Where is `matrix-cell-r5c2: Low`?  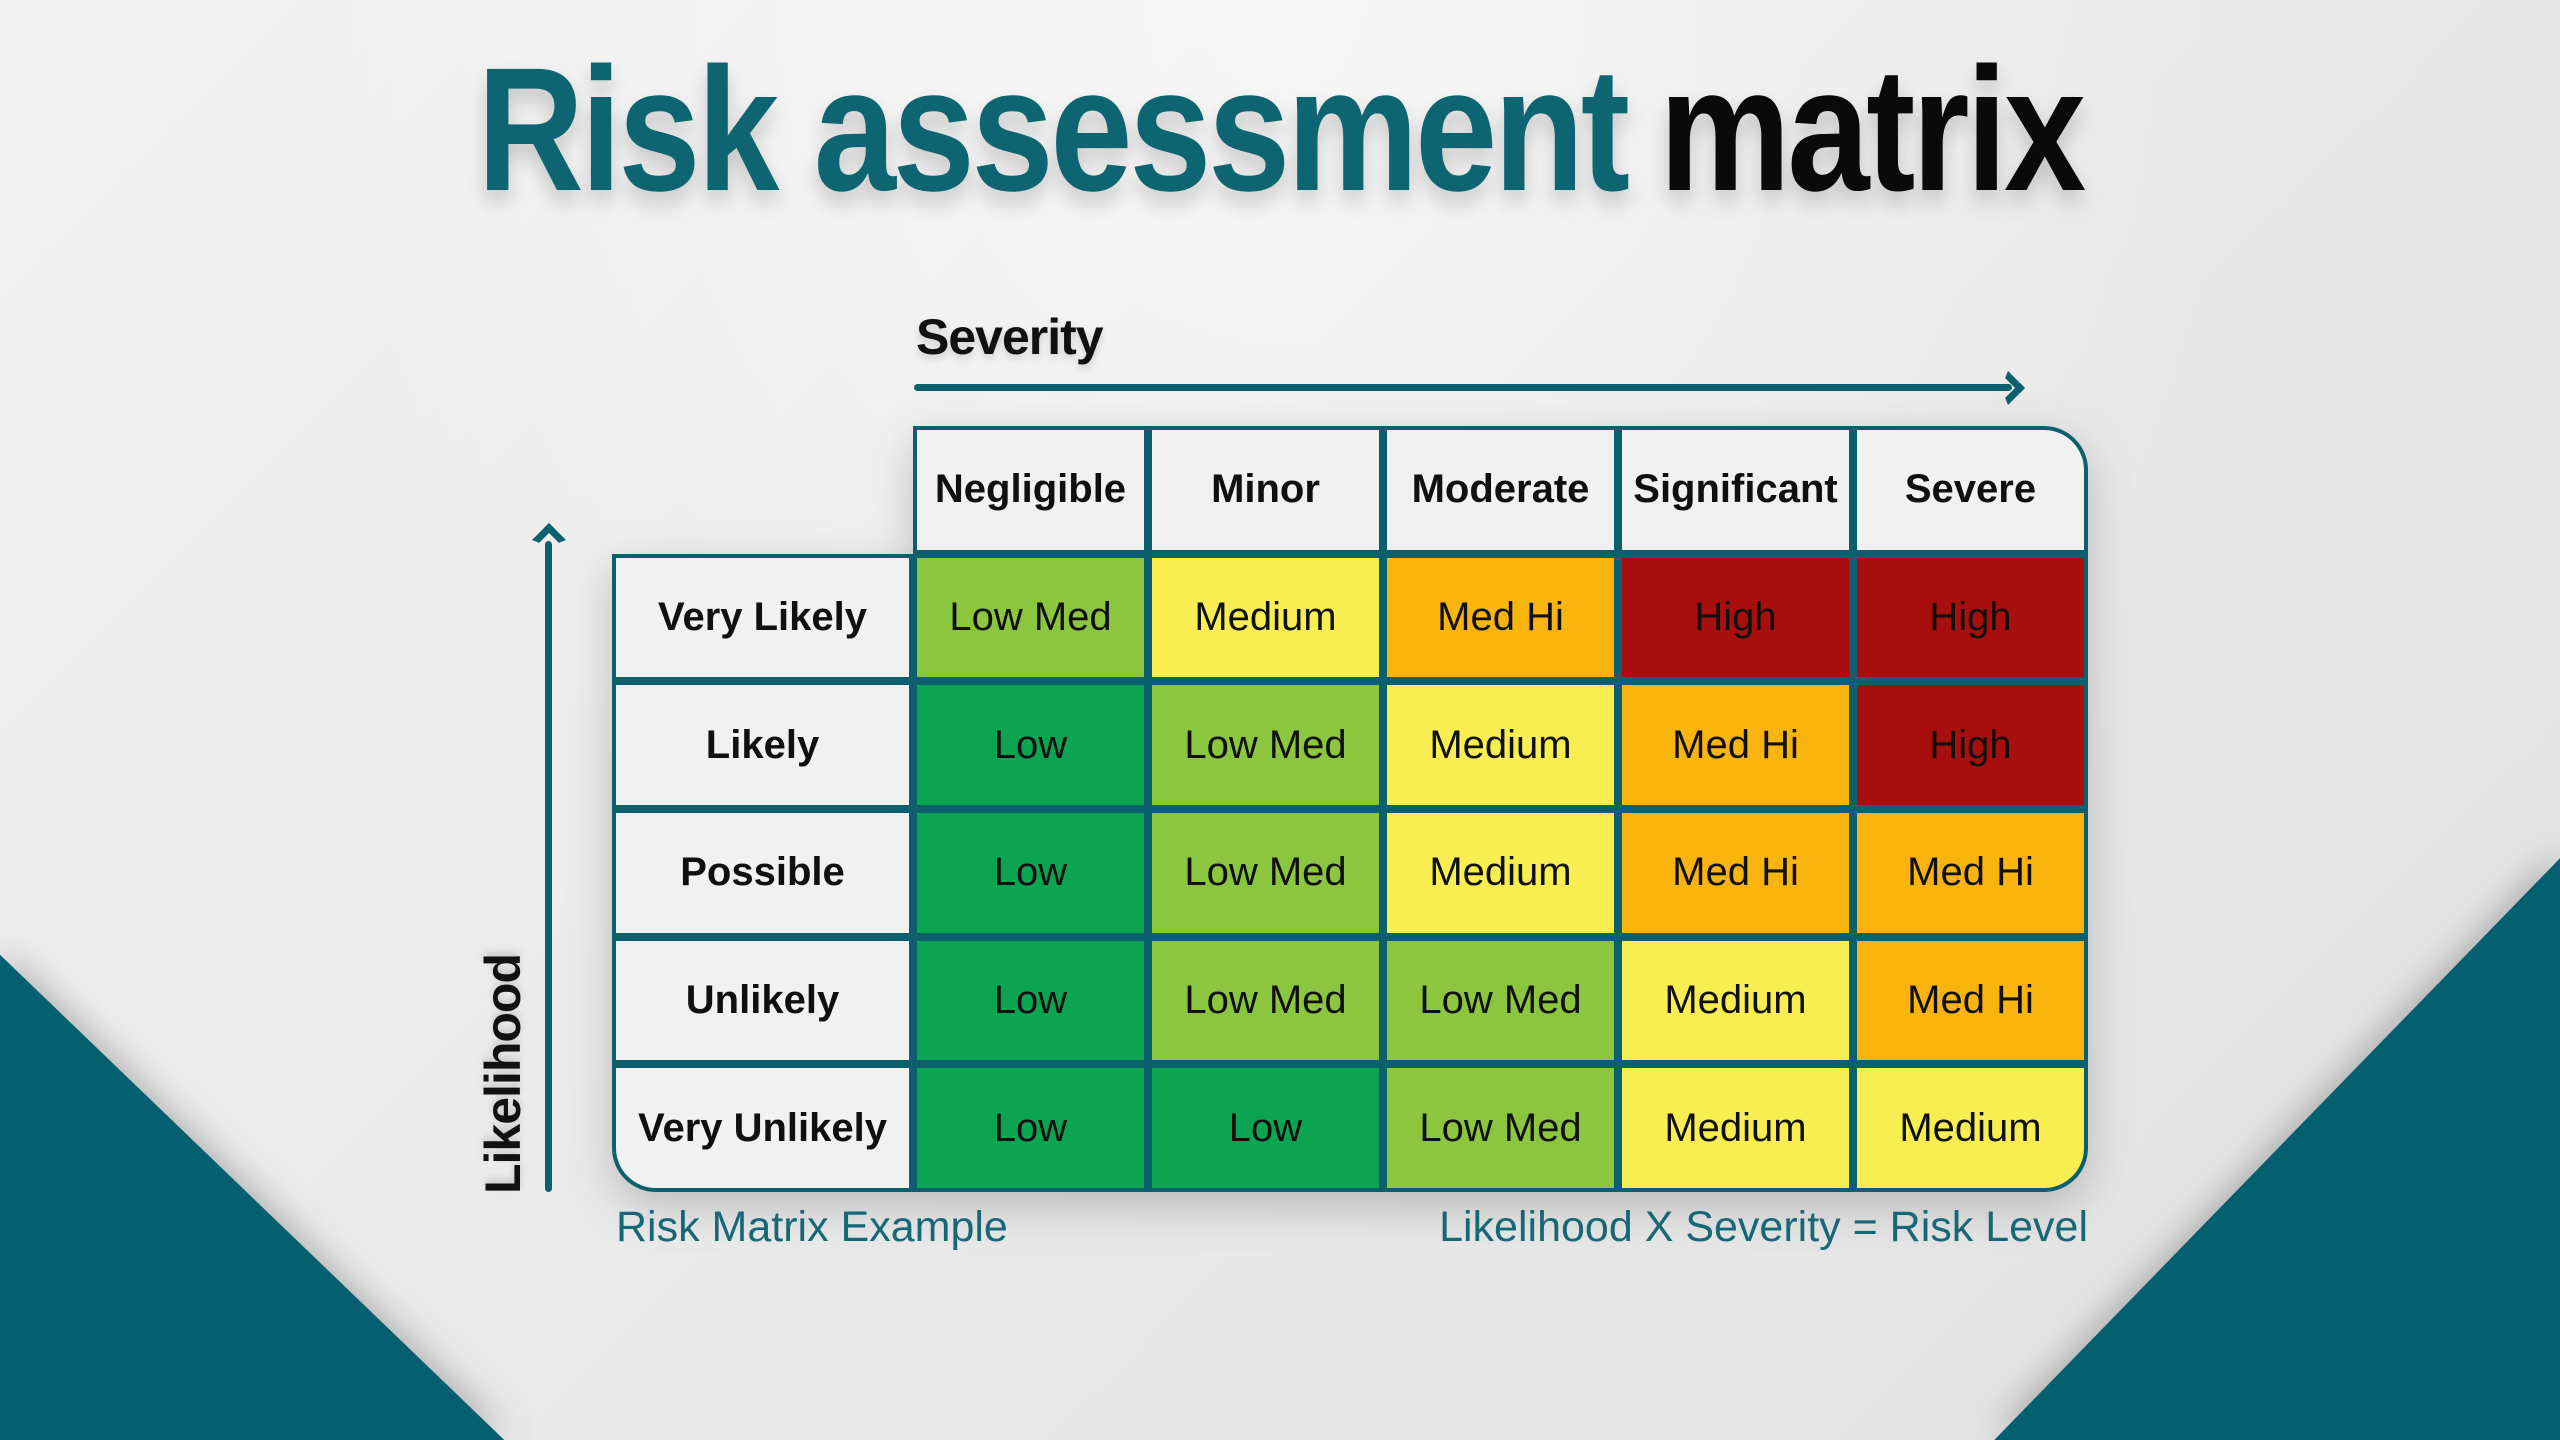
matrix-cell-r5c2: Low is located at coordinates (1265, 1128).